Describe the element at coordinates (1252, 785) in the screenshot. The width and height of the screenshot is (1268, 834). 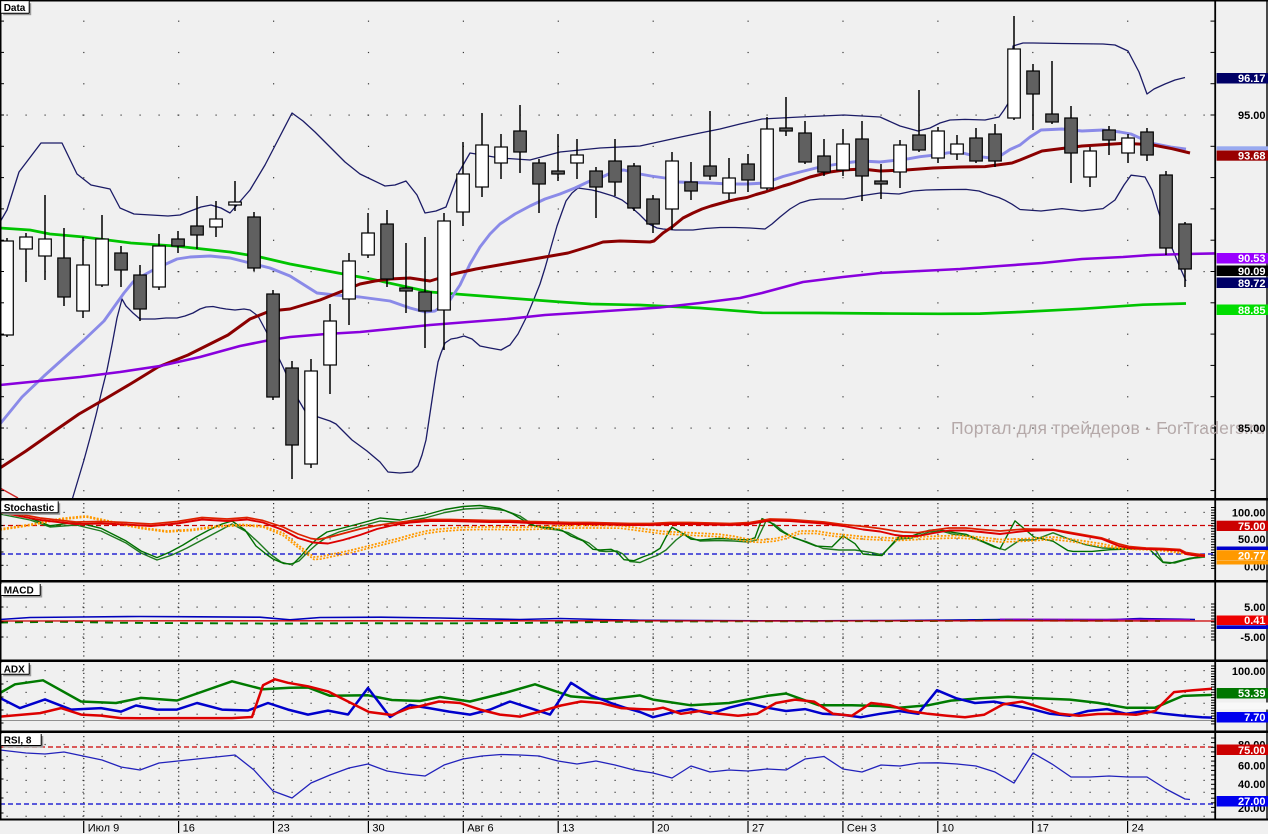
I see `svg-text: 40.00` at that location.